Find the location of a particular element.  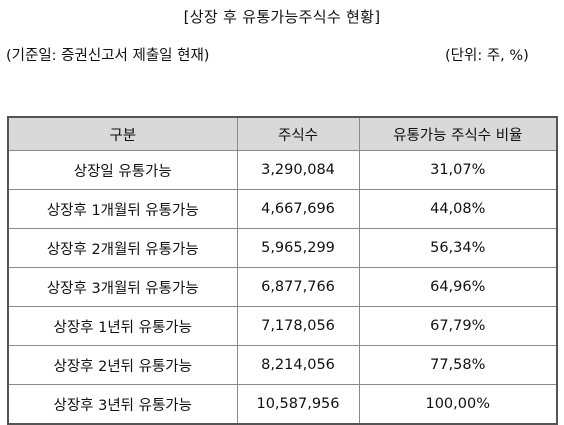

row-category: 상장일 유통가능 is located at coordinates (122, 170).